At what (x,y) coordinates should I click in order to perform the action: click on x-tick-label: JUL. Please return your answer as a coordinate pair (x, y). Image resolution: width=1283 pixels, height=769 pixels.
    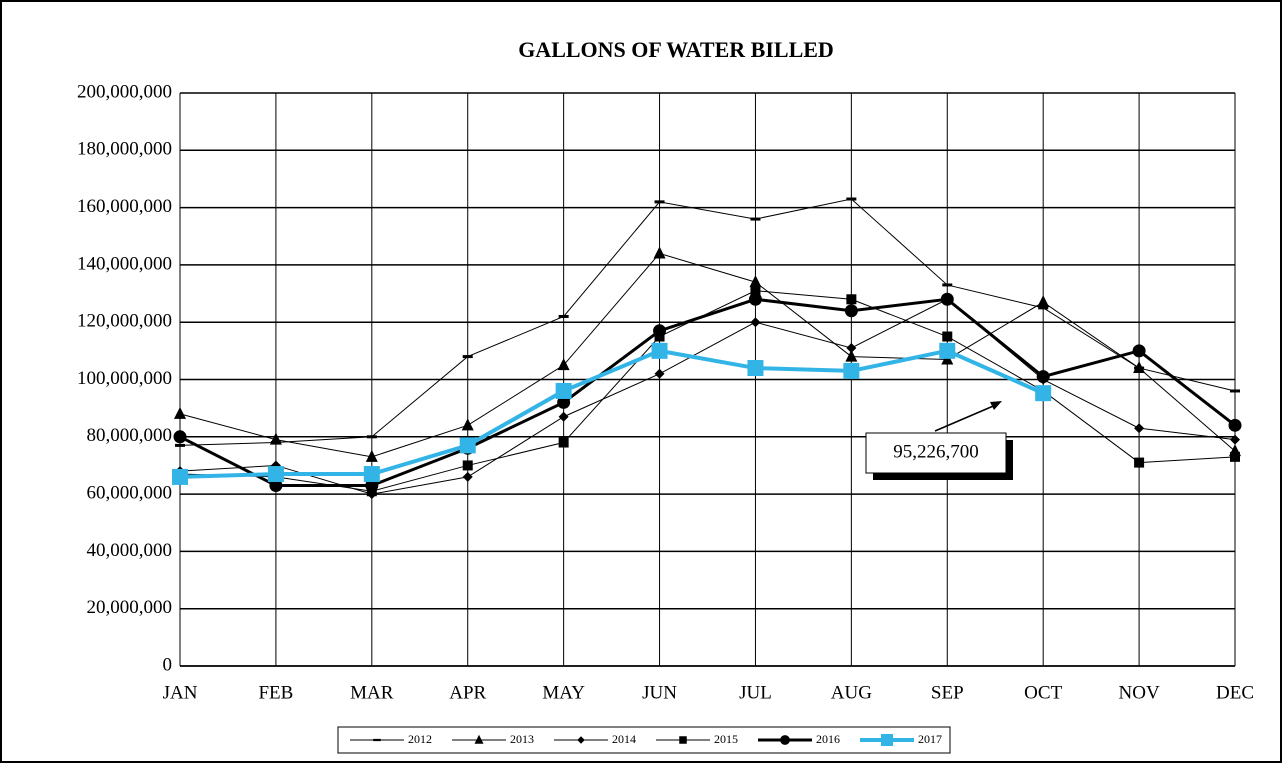
    Looking at the image, I should click on (755, 692).